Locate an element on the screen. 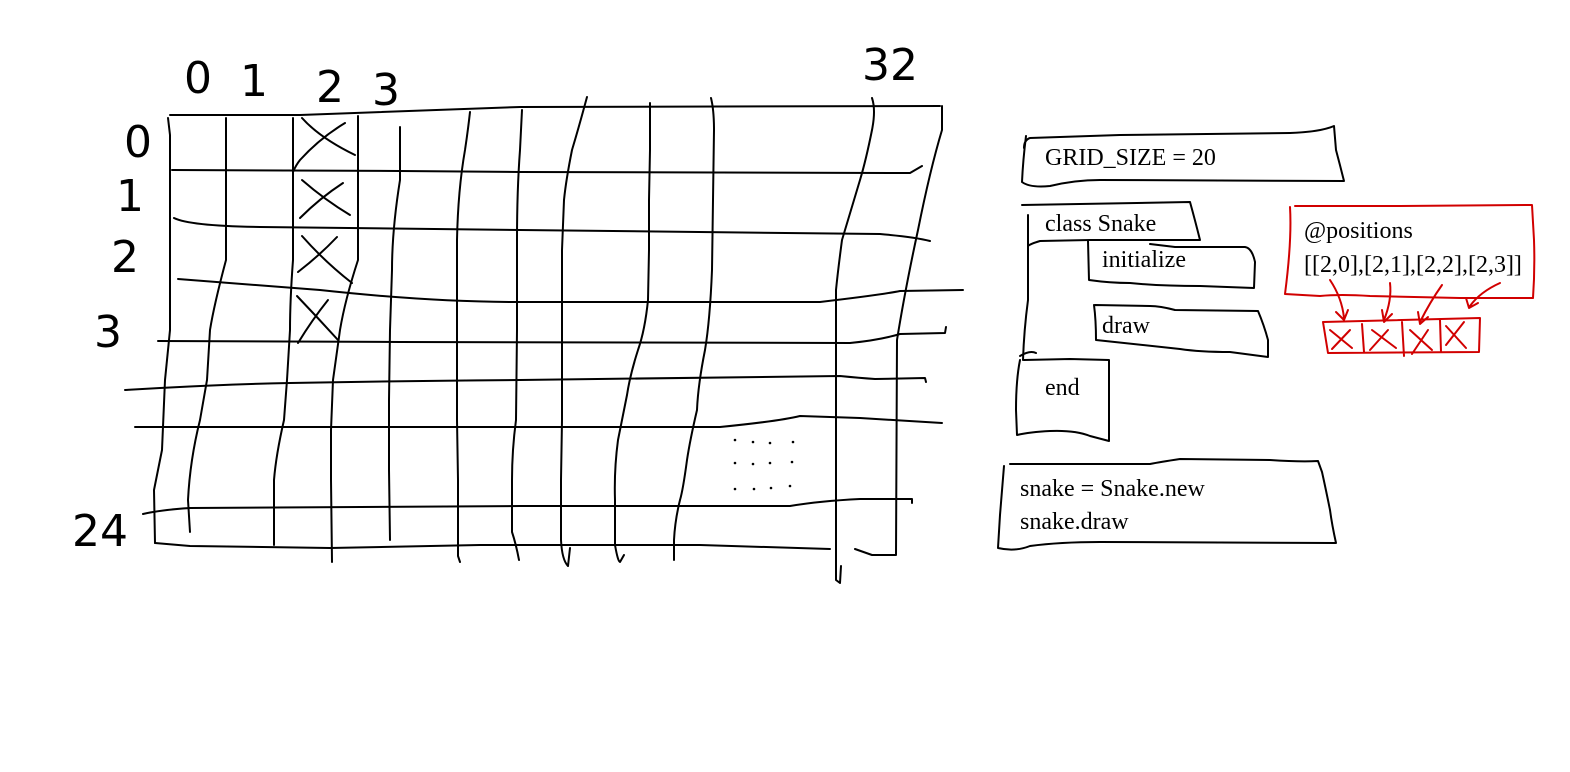 The width and height of the screenshot is (1570, 772). positions-annotation: @positions [[2,0],[2,1],[2,2],[2,3]] is located at coordinates (1410, 280).